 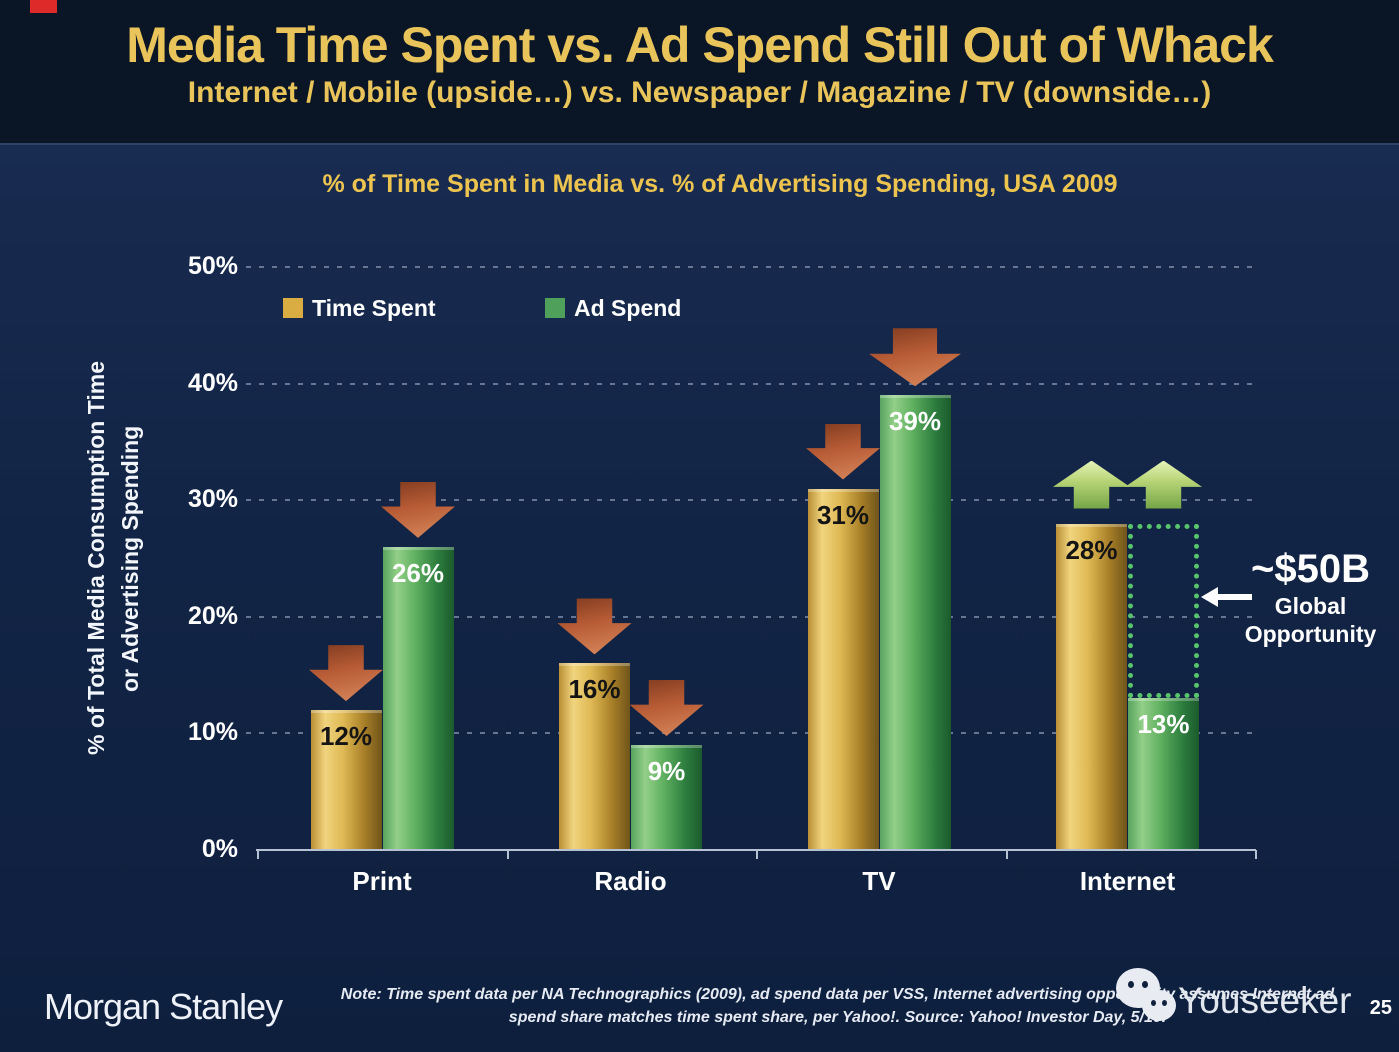 I want to click on opportunity-line3: Opportunity, so click(x=1310, y=634).